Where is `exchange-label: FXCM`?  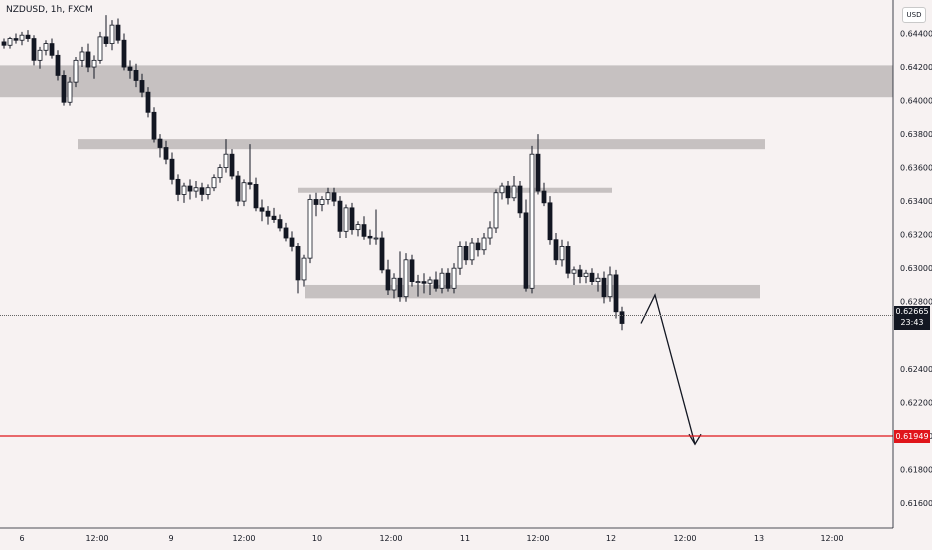 exchange-label: FXCM is located at coordinates (80, 10).